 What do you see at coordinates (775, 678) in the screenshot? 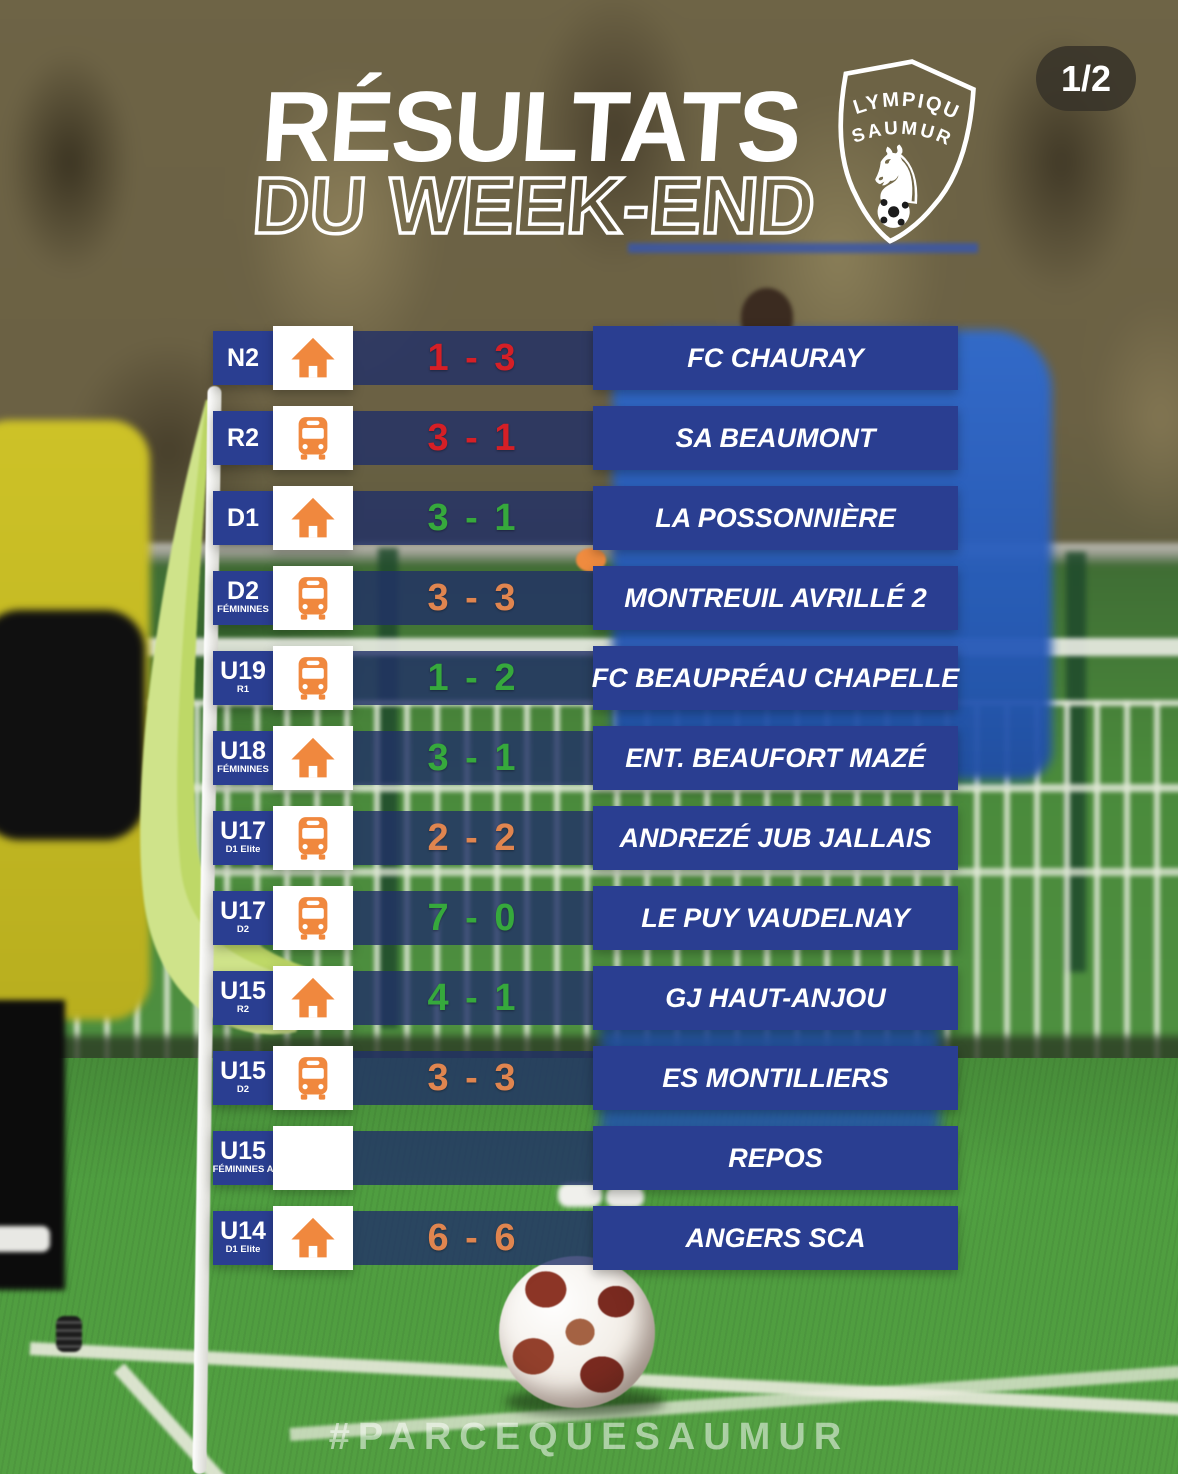
I see `opponent-label: FC BEAUPRÉAU CHAPELLE` at bounding box center [775, 678].